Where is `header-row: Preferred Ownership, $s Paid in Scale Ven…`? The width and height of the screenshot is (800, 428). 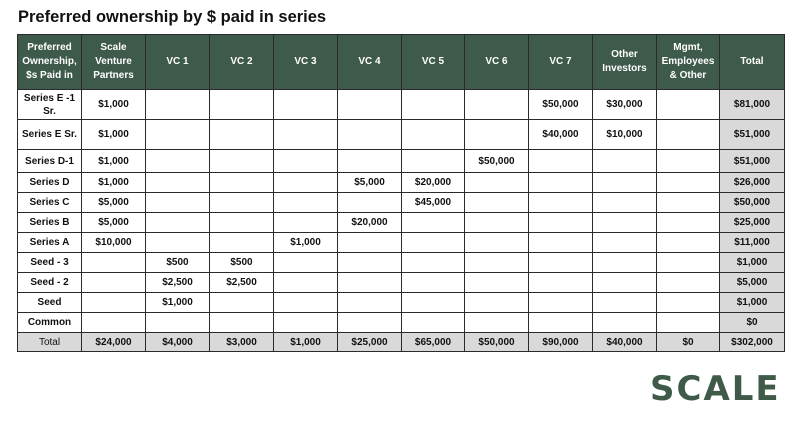 header-row: Preferred Ownership, $s Paid in Scale Ven… is located at coordinates (401, 62).